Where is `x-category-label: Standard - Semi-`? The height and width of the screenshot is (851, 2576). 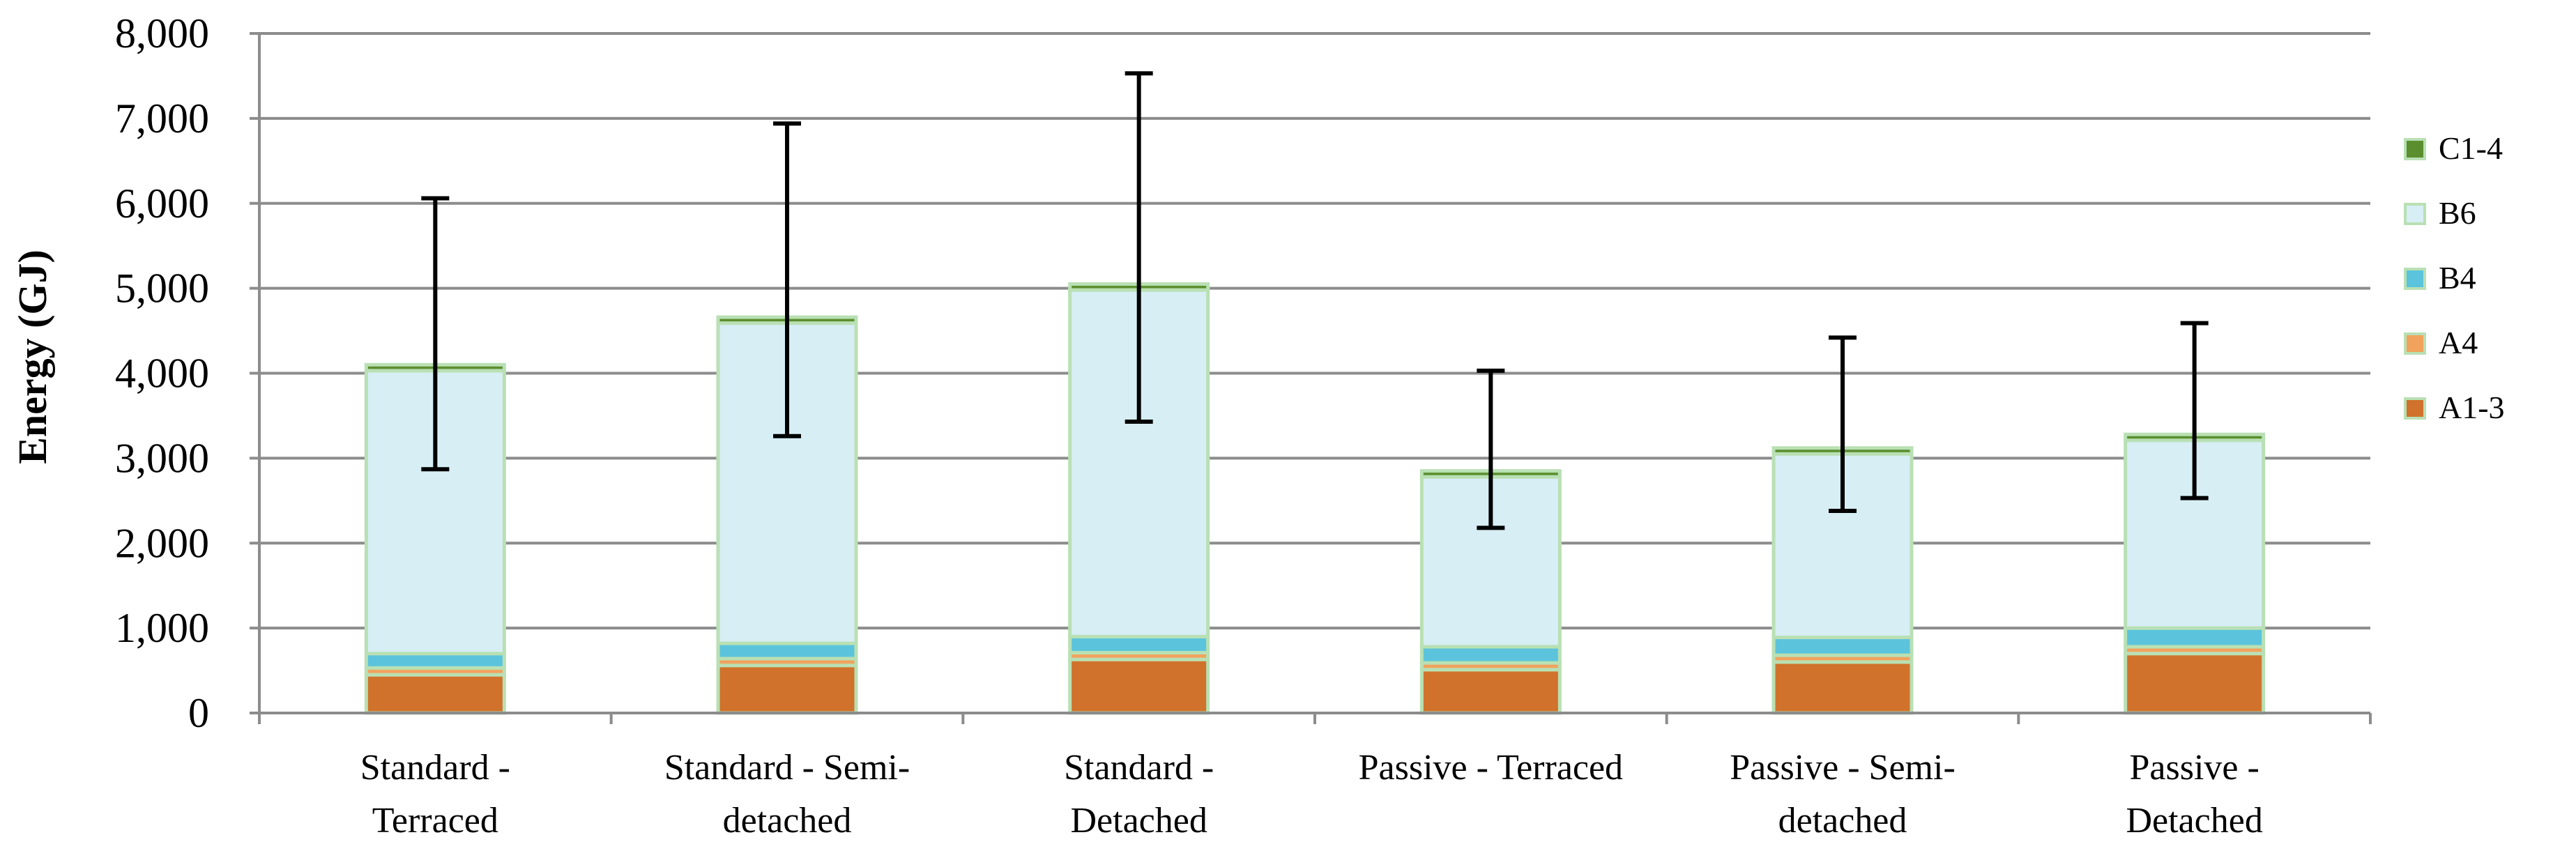
x-category-label: Standard - Semi- is located at coordinates (787, 768).